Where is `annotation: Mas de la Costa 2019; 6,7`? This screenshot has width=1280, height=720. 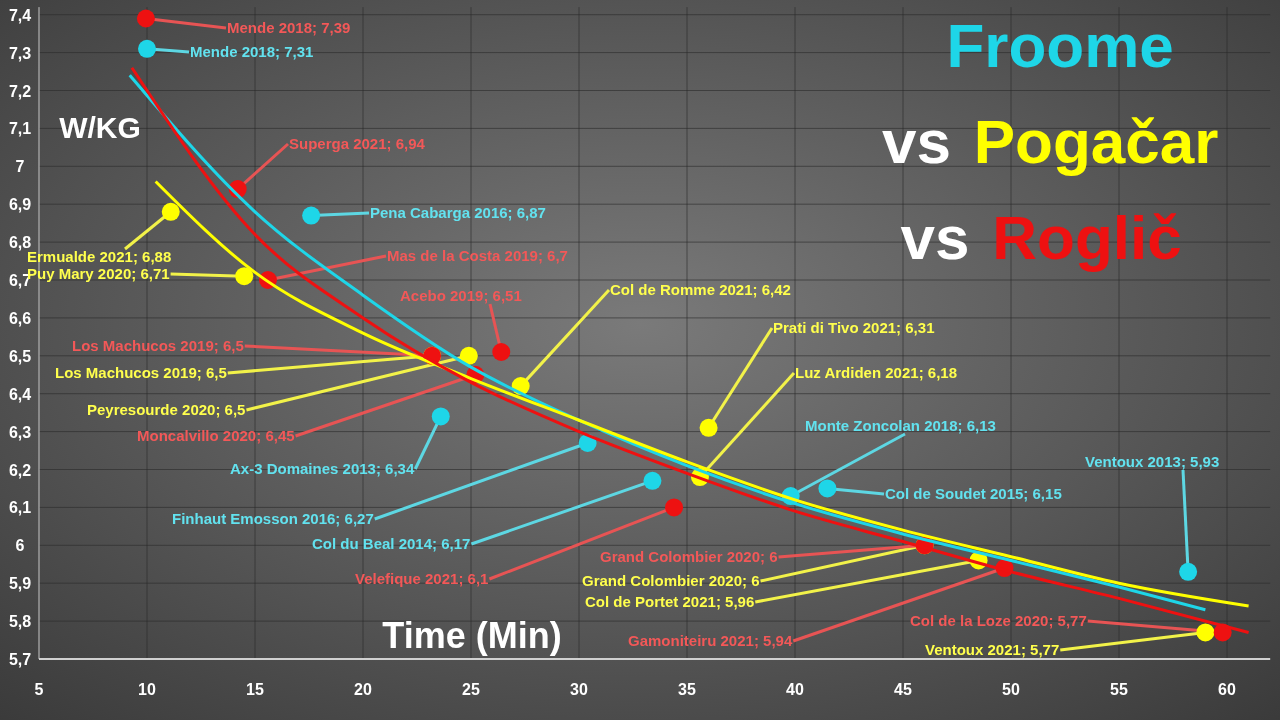 annotation: Mas de la Costa 2019; 6,7 is located at coordinates (477, 255).